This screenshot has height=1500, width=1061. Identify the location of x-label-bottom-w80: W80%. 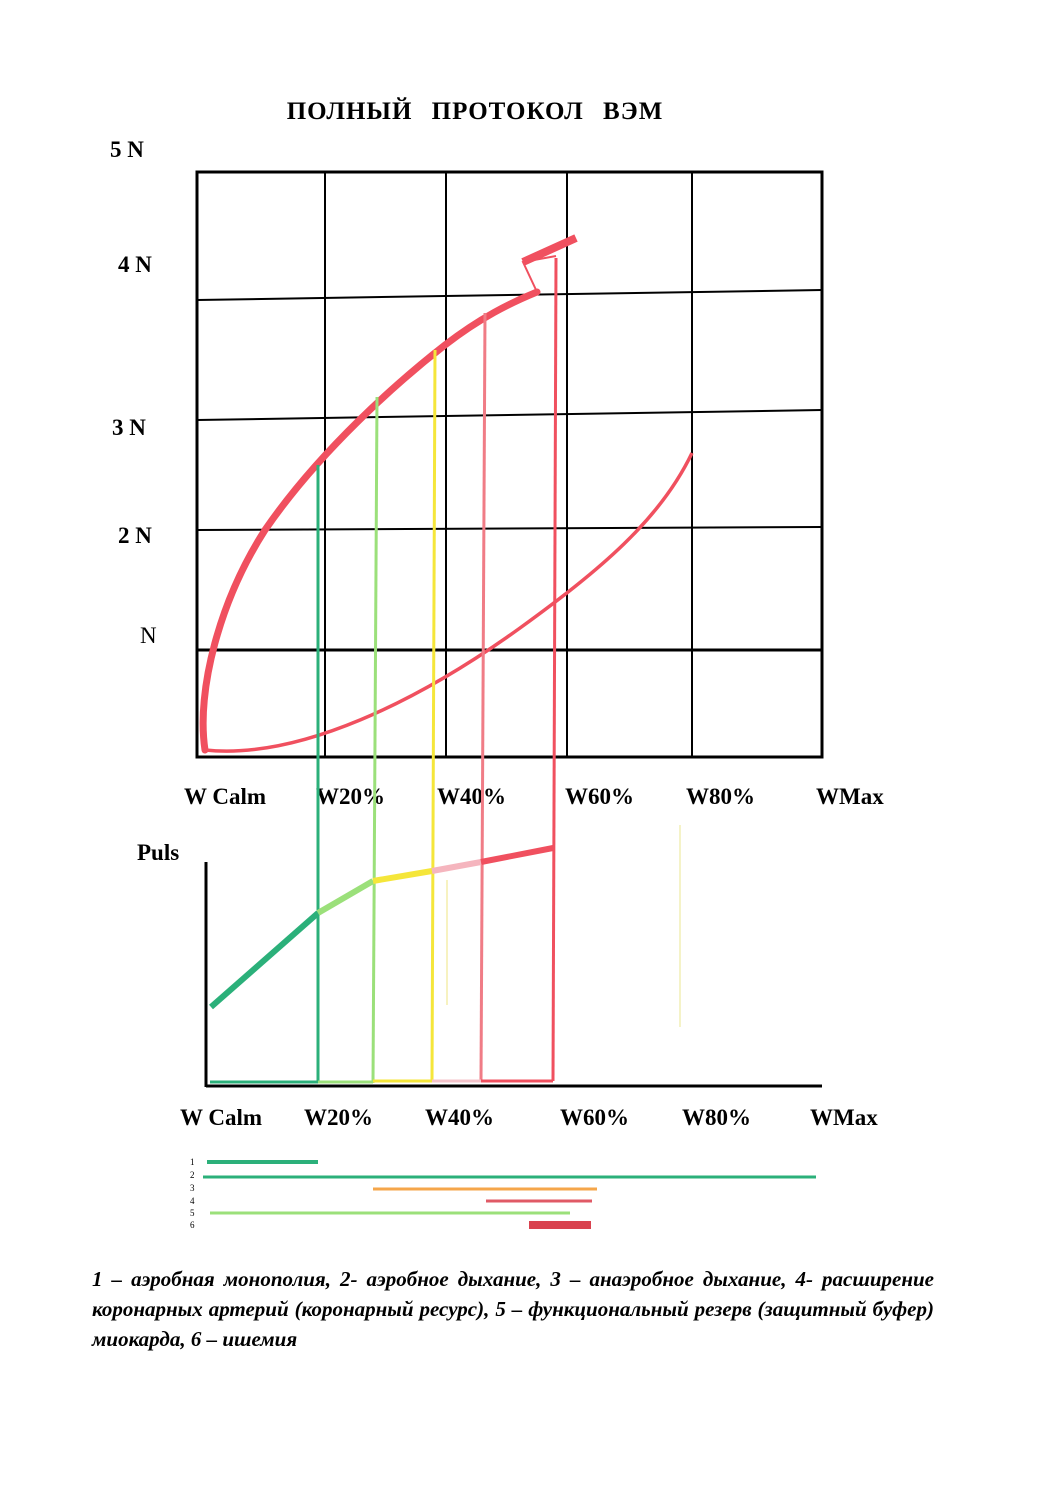
(716, 1117).